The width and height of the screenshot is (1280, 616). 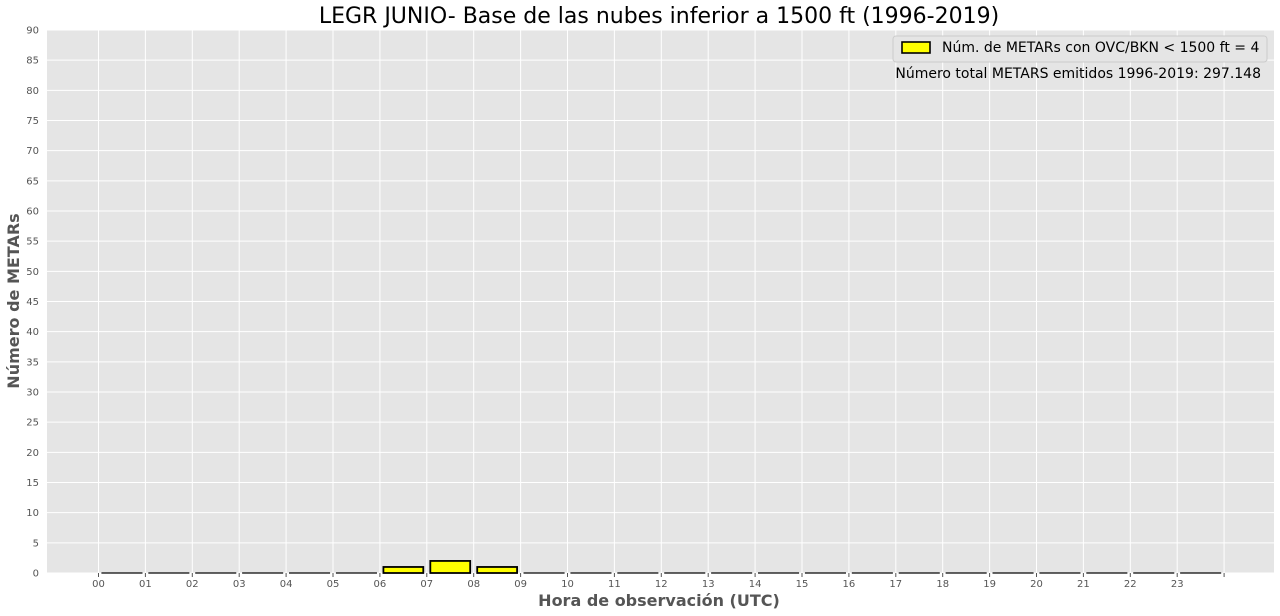 I want to click on x-tick-label: 02, so click(x=192, y=584).